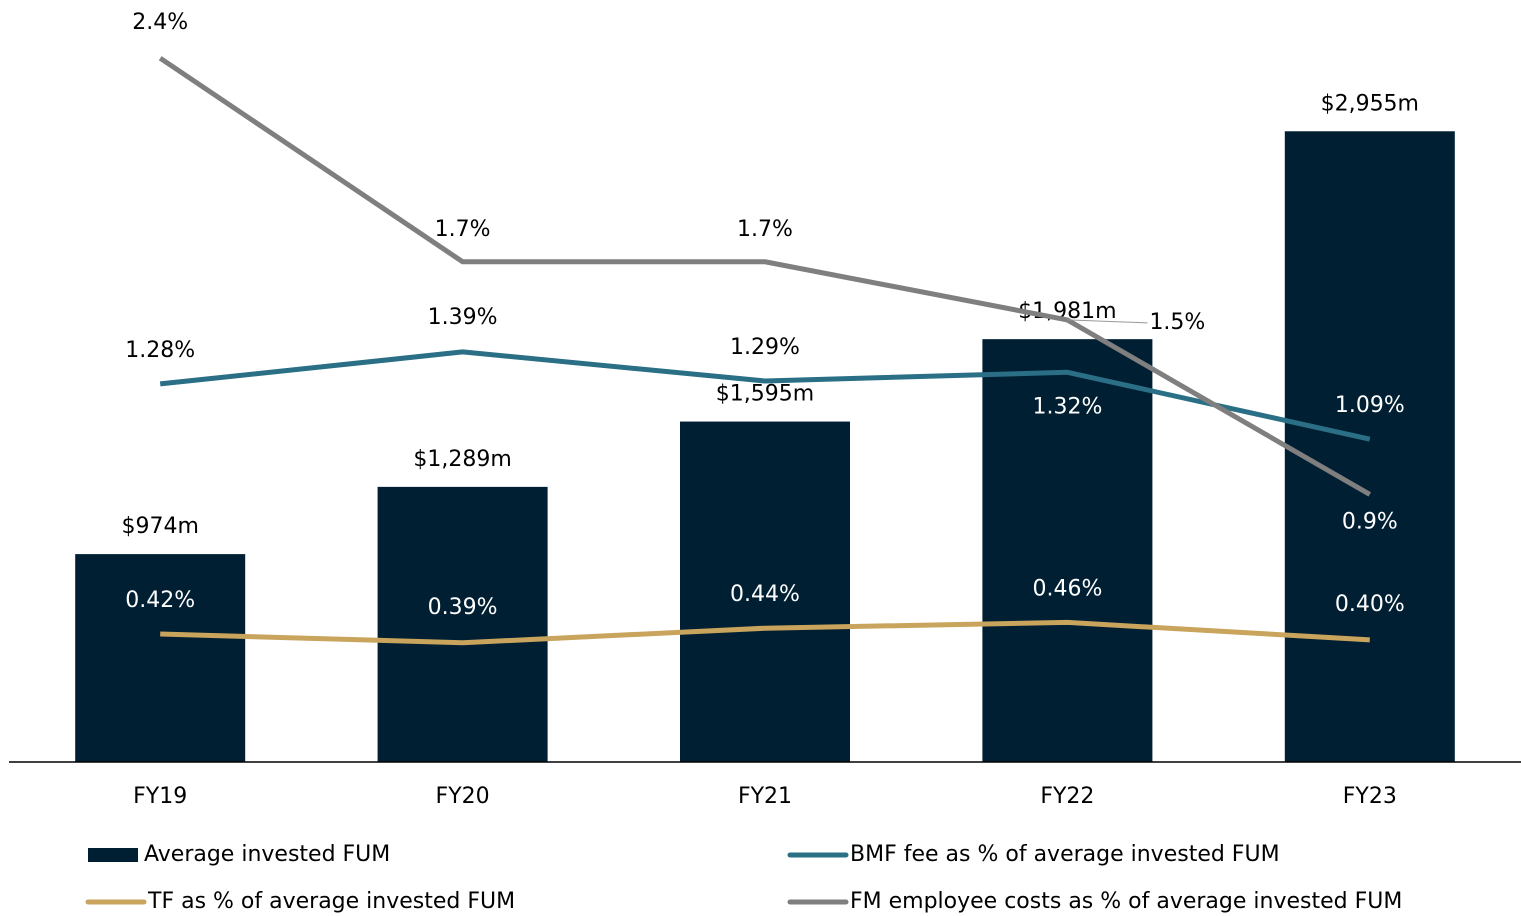  Describe the element at coordinates (1067, 588) in the screenshot. I see `line-value-label: 0.46%` at that location.